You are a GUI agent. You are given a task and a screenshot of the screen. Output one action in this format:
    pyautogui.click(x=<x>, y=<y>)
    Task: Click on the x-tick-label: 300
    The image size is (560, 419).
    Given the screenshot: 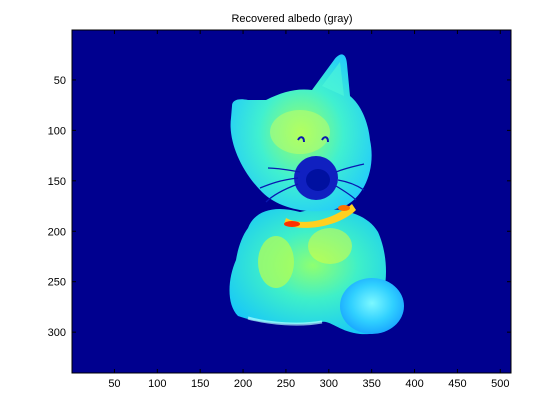 What is the action you would take?
    pyautogui.click(x=329, y=384)
    